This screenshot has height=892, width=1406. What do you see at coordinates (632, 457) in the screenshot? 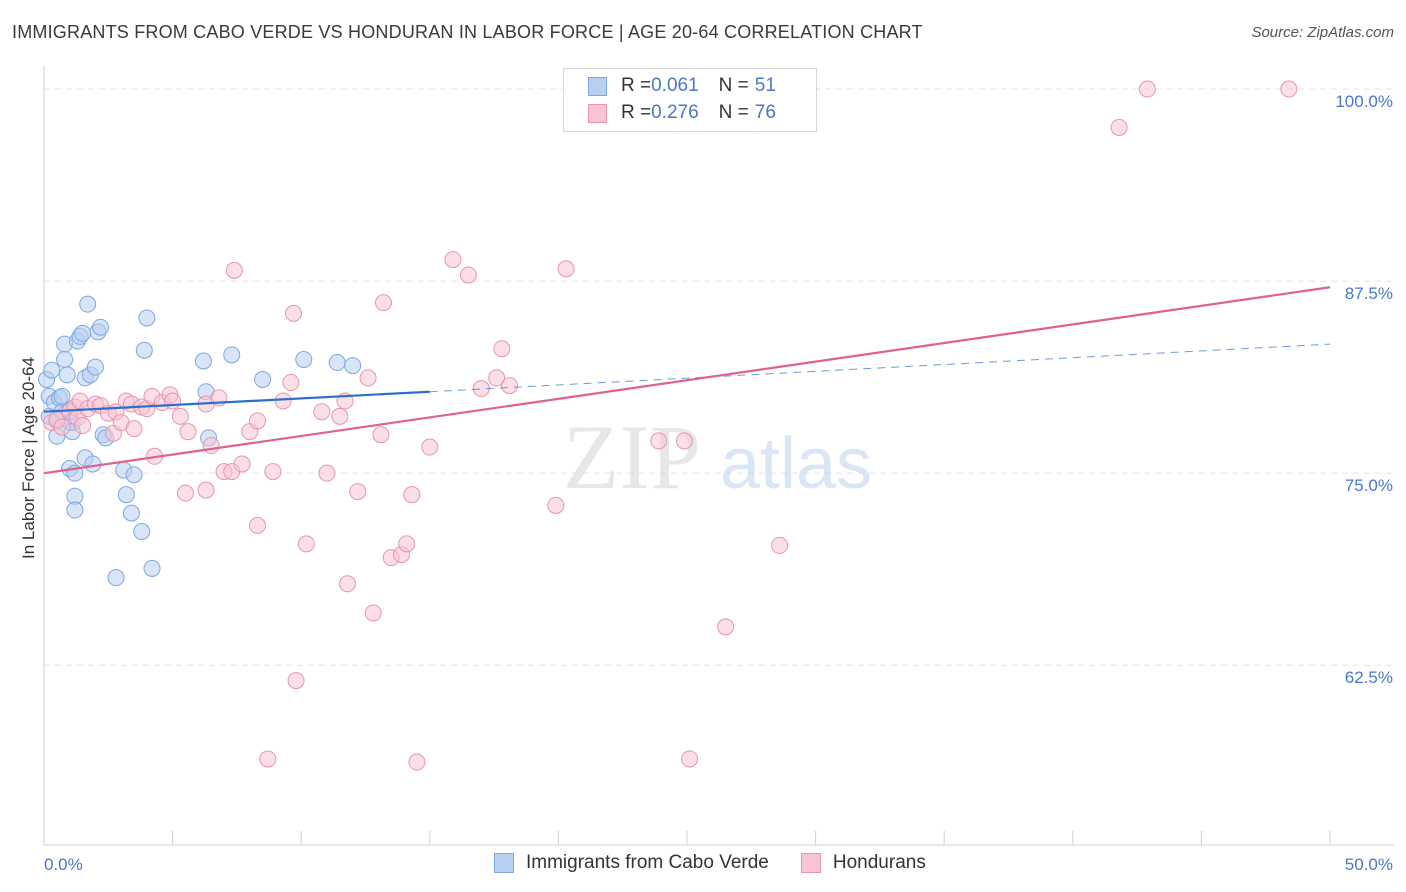
I see `watermark-zip: ZIP` at bounding box center [632, 457].